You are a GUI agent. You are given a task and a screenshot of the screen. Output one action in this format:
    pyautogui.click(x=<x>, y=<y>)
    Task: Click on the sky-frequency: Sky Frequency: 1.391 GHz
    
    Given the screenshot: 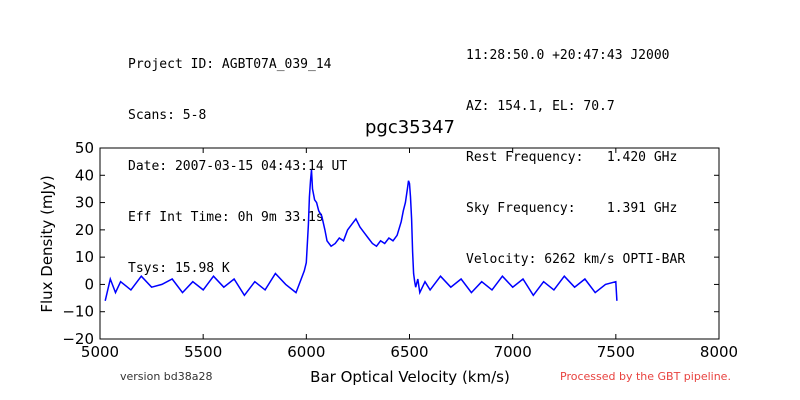 What is the action you would take?
    pyautogui.click(x=572, y=208)
    